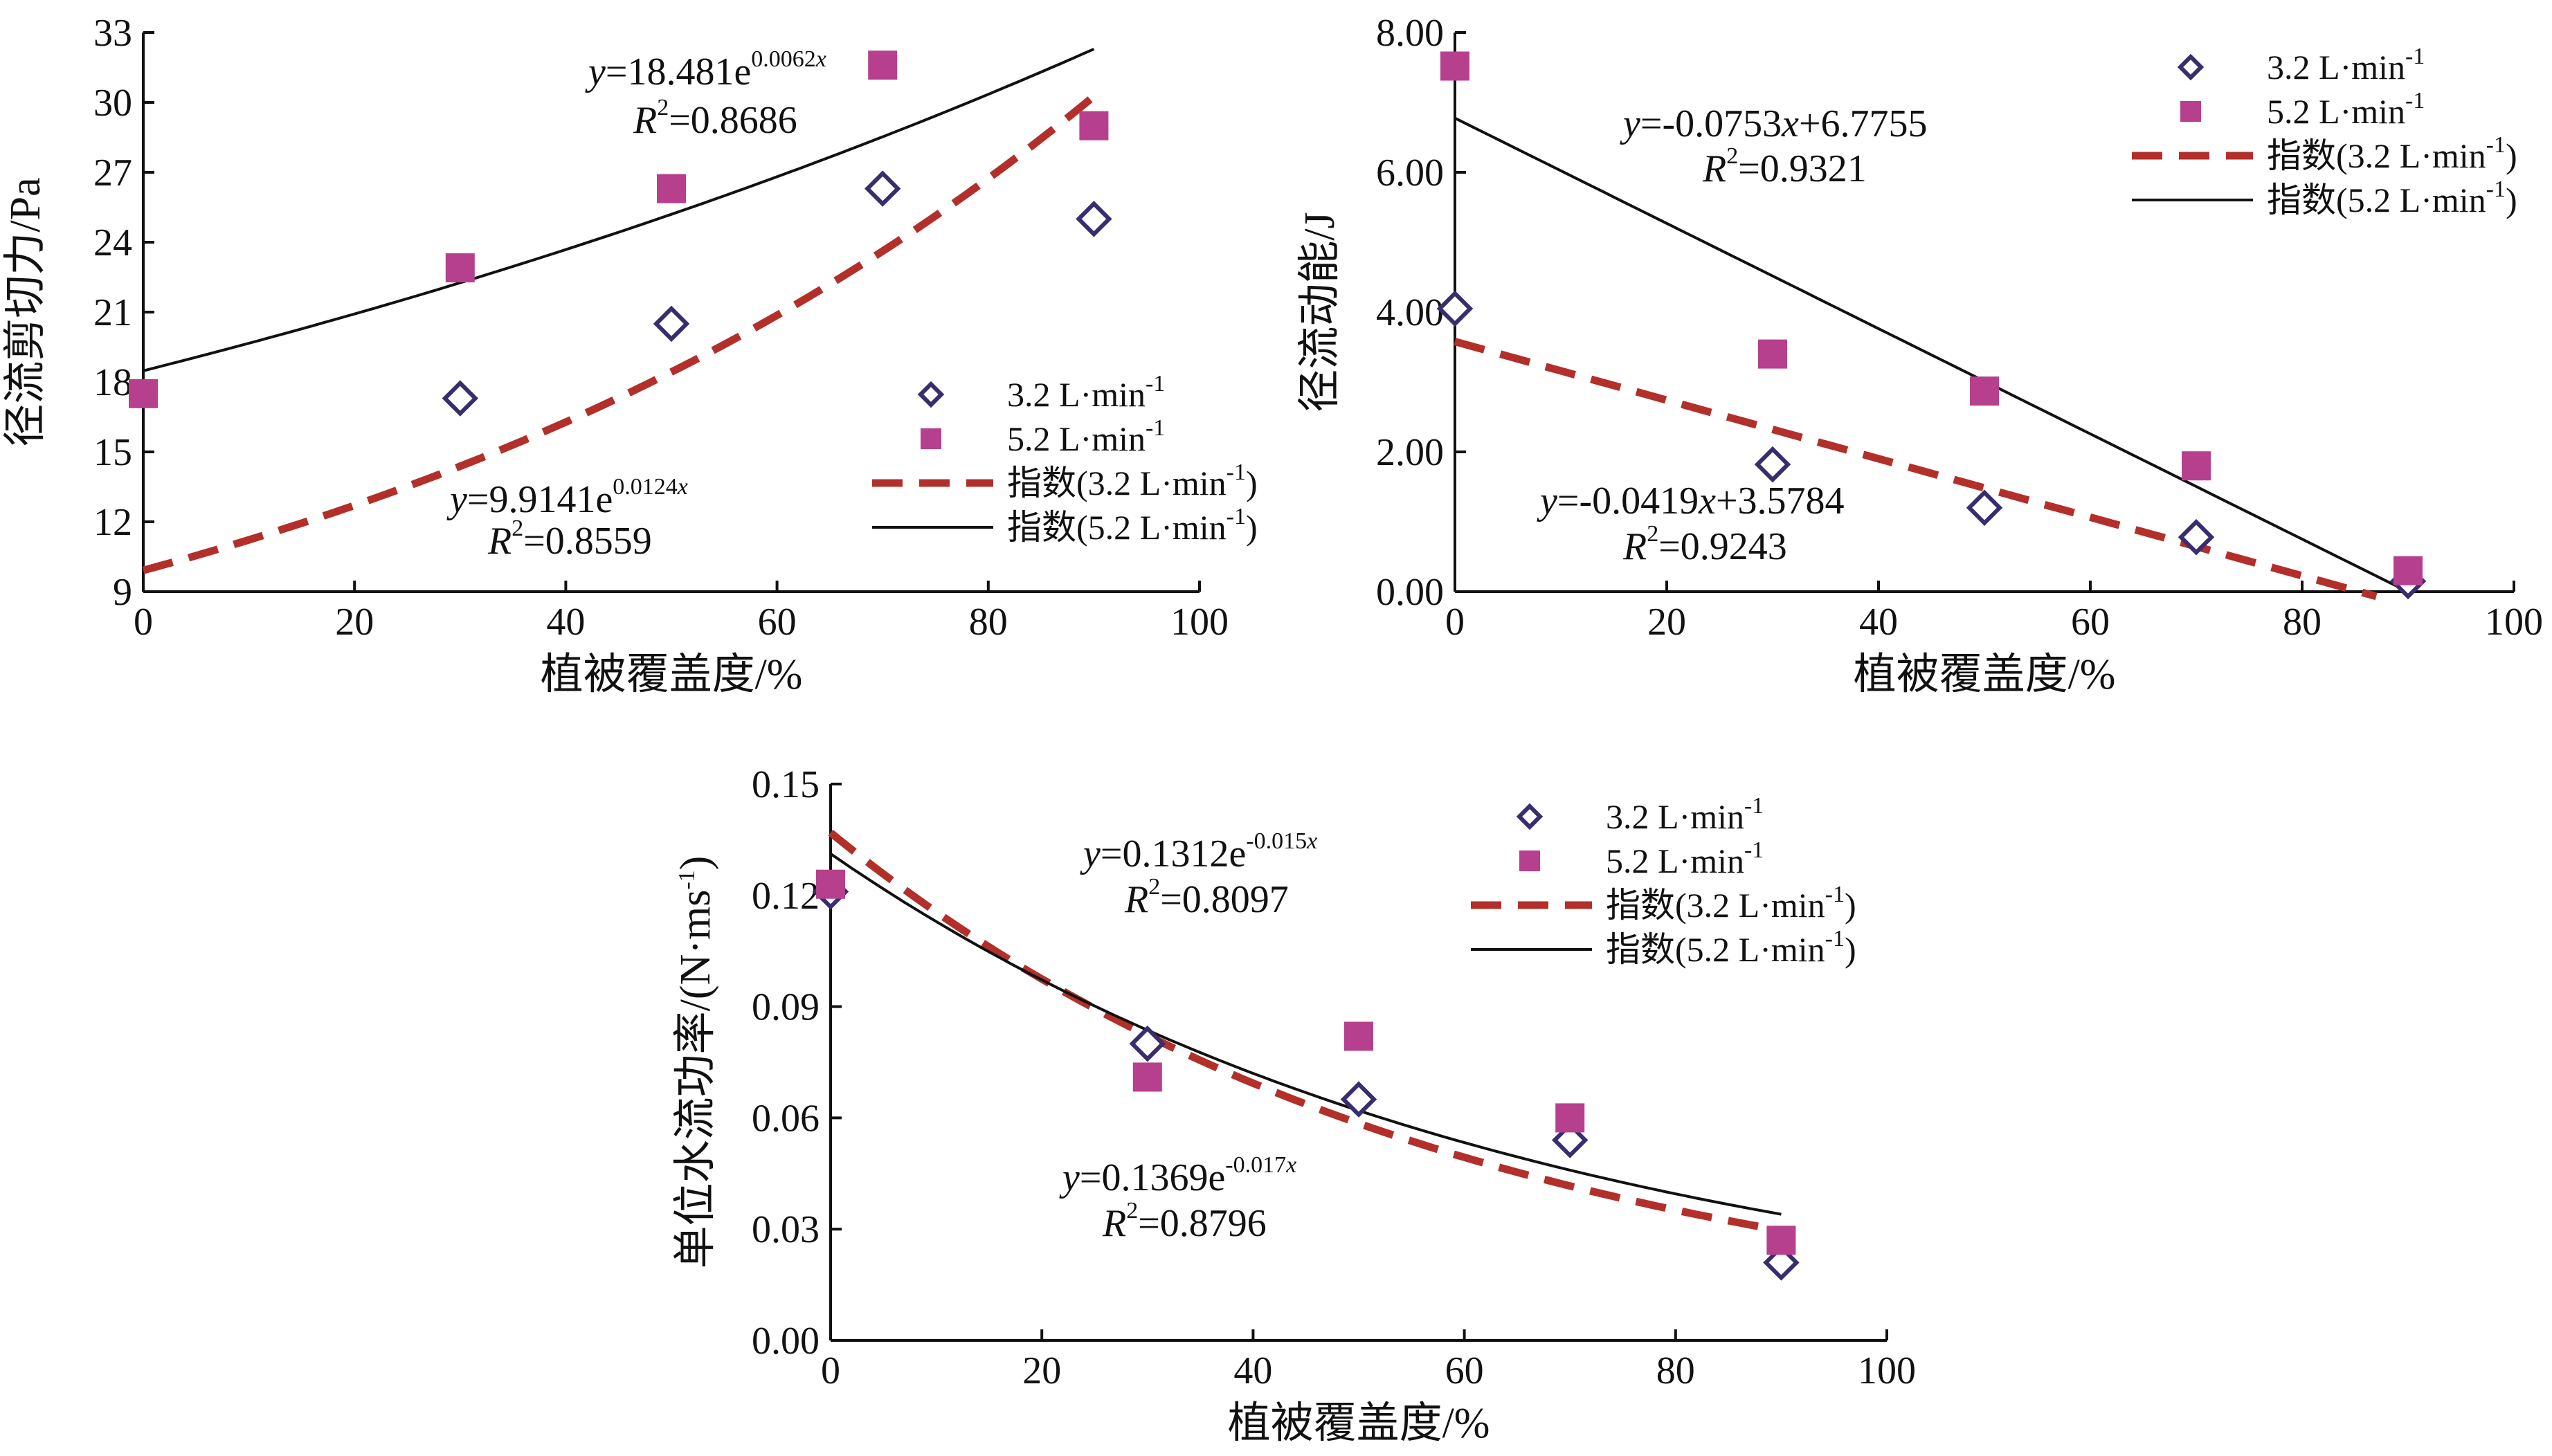  I want to click on fit-equation: y=9.9141e0.0124x, so click(567, 497).